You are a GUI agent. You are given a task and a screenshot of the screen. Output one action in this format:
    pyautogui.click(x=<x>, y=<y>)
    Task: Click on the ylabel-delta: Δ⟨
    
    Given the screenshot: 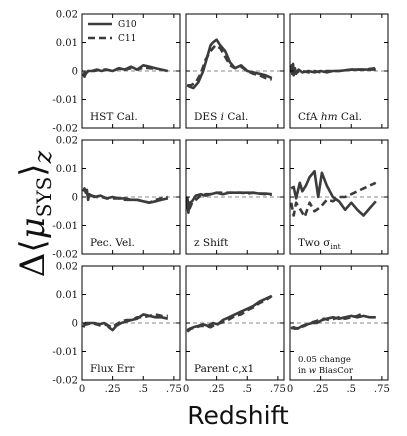 What is the action you would take?
    pyautogui.click(x=33, y=258)
    